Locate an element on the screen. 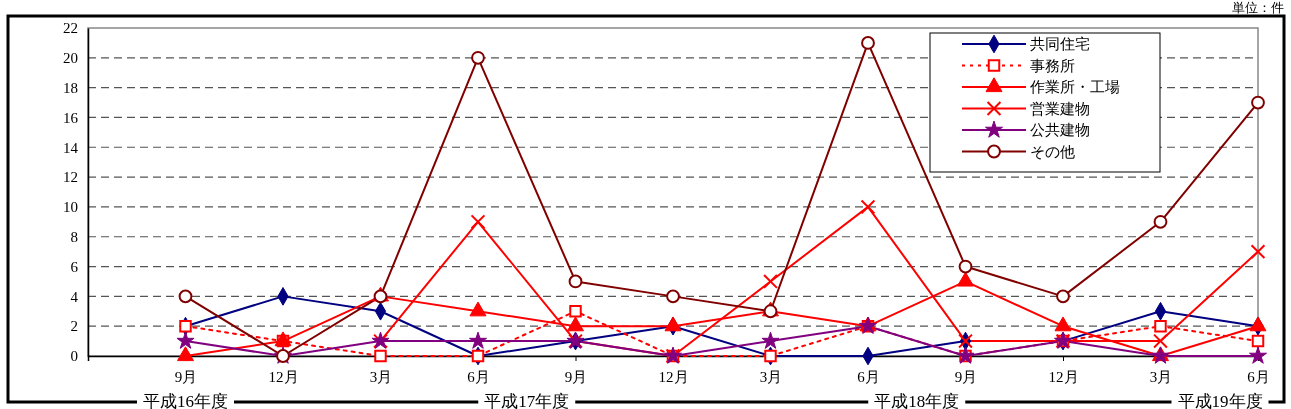 The image size is (1291, 409). text: 単位：件 is located at coordinates (1258, 7).